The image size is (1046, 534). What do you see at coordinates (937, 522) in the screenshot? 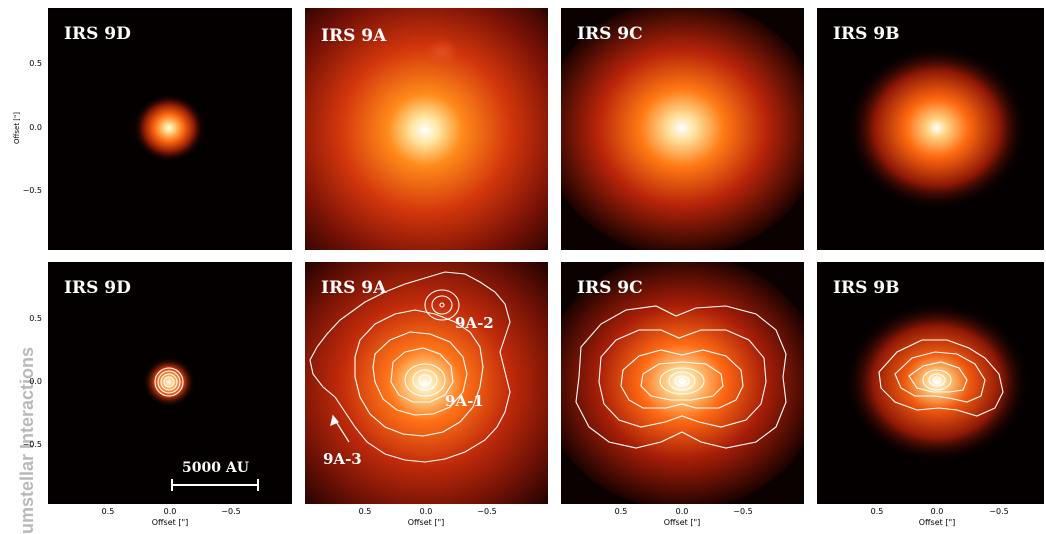
I see `x-axis-label-p4: Offset ["]` at bounding box center [937, 522].